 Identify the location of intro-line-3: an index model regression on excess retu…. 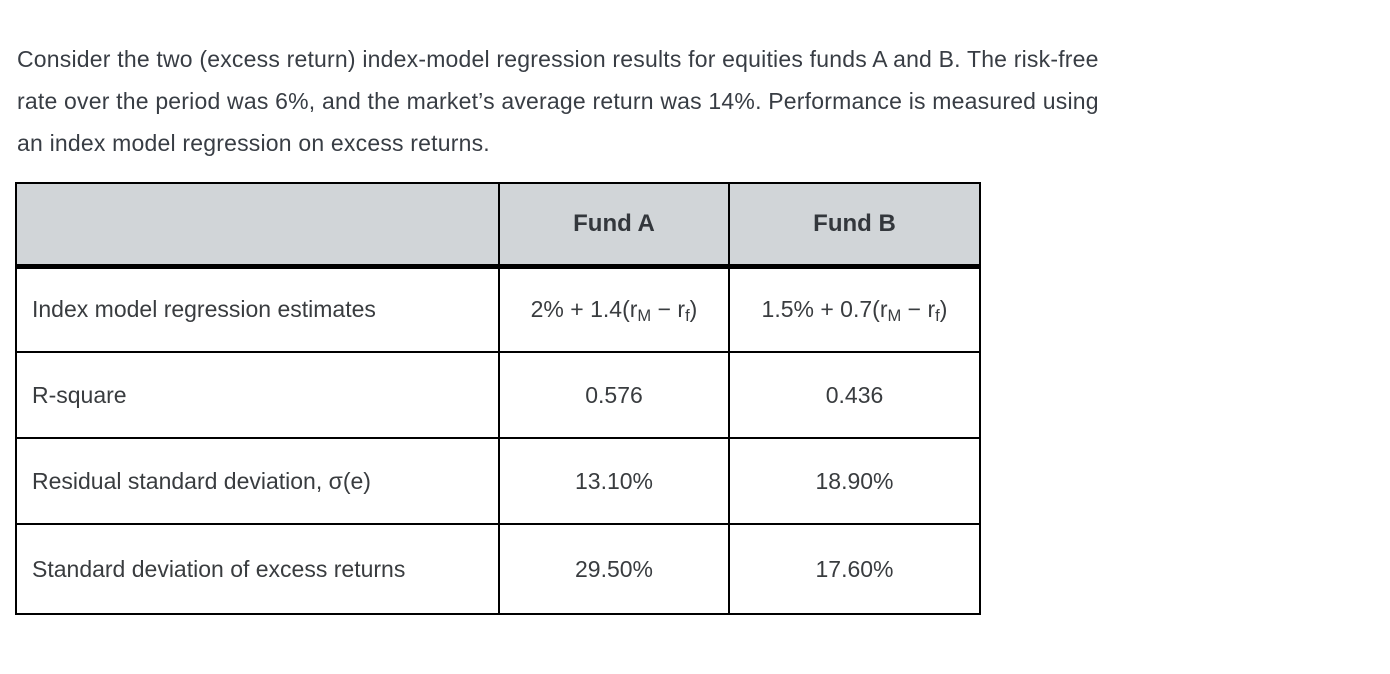
(253, 143).